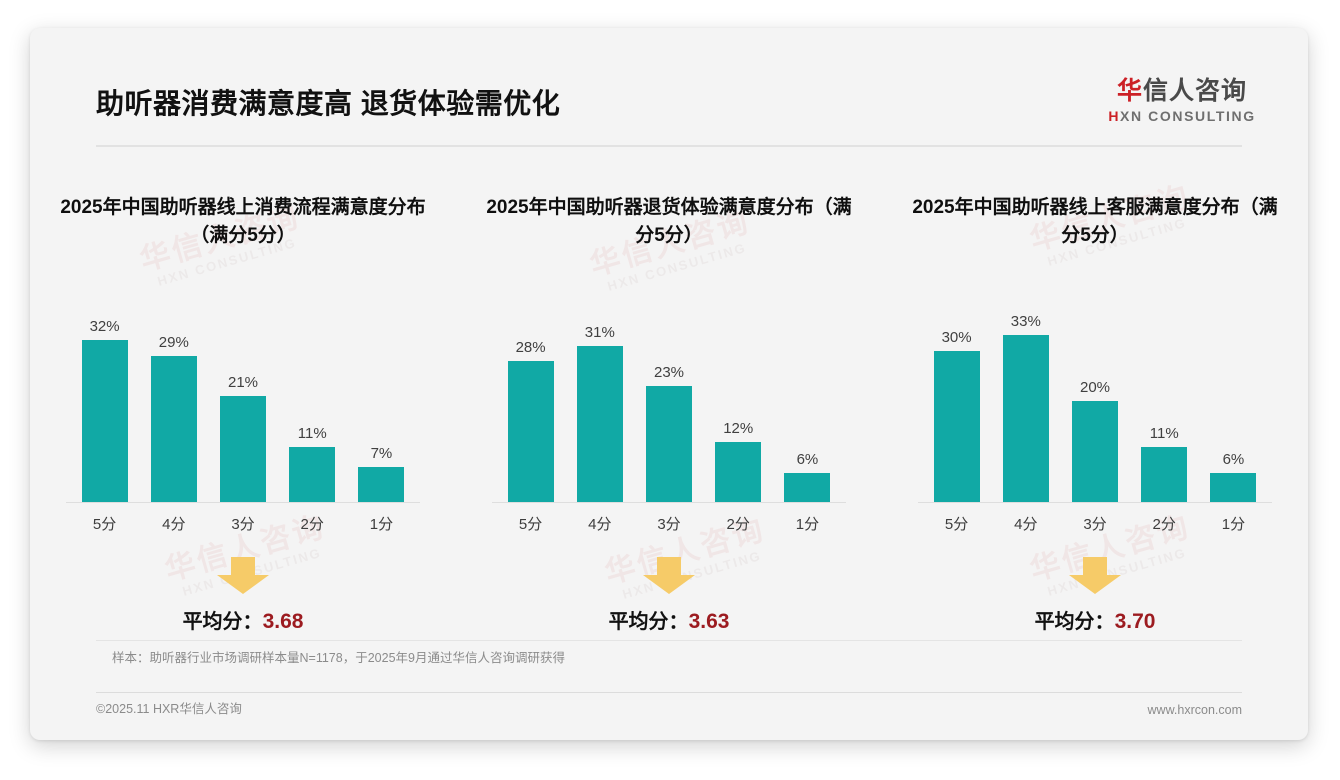 This screenshot has height=780, width=1340. I want to click on bar-chart-3: 30% 33% 20% 11%, so click(1095, 411).